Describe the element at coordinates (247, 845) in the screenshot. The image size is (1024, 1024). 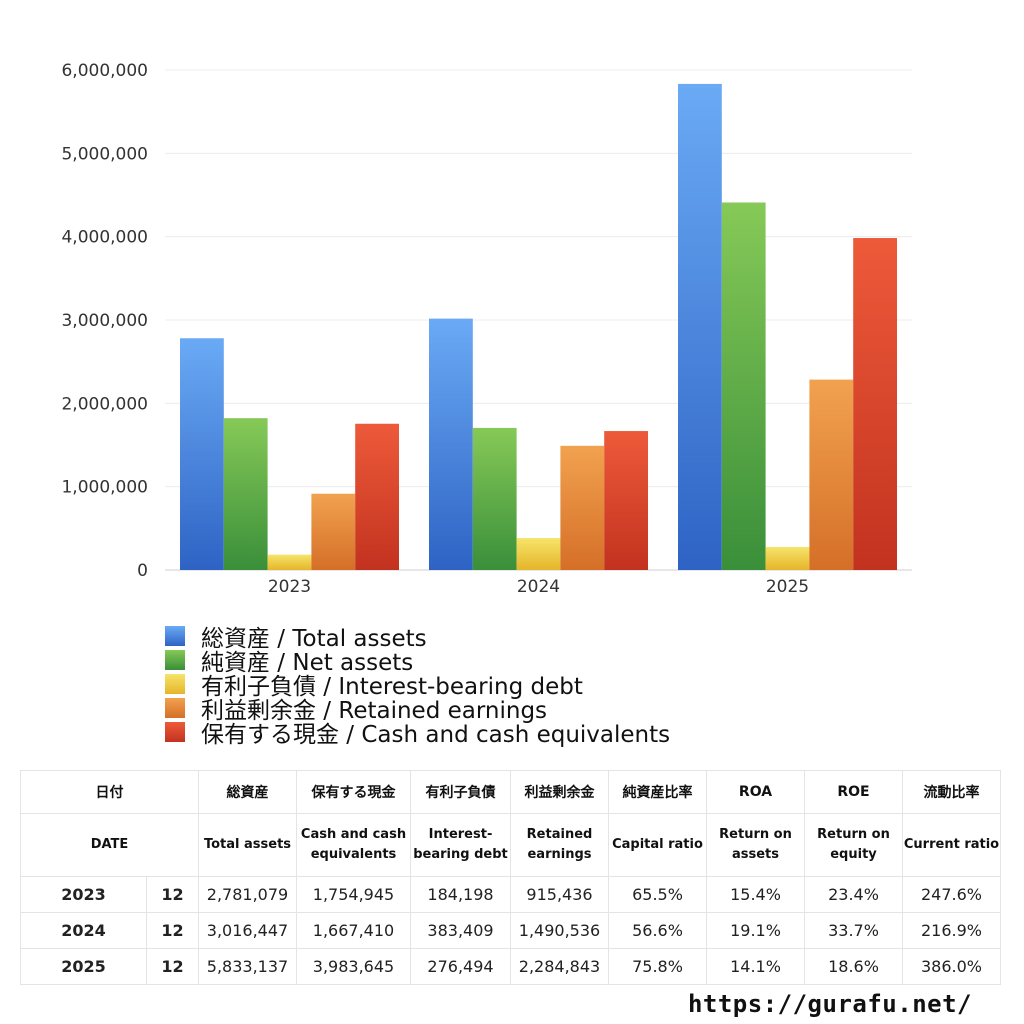
I see `header-total-assets-en: Total assets` at that location.